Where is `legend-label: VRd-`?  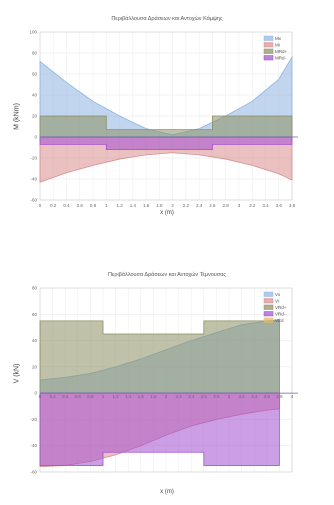
legend-label: VRd- is located at coordinates (280, 314).